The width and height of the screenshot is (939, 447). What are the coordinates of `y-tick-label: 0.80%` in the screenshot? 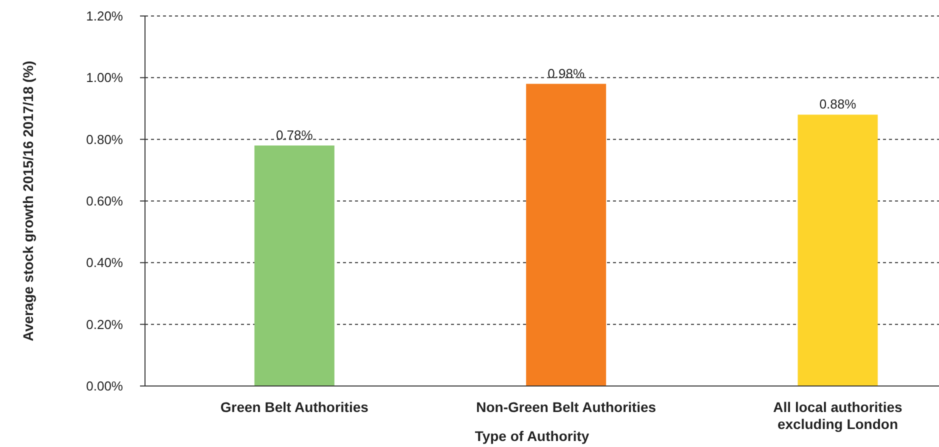 It's located at (105, 139).